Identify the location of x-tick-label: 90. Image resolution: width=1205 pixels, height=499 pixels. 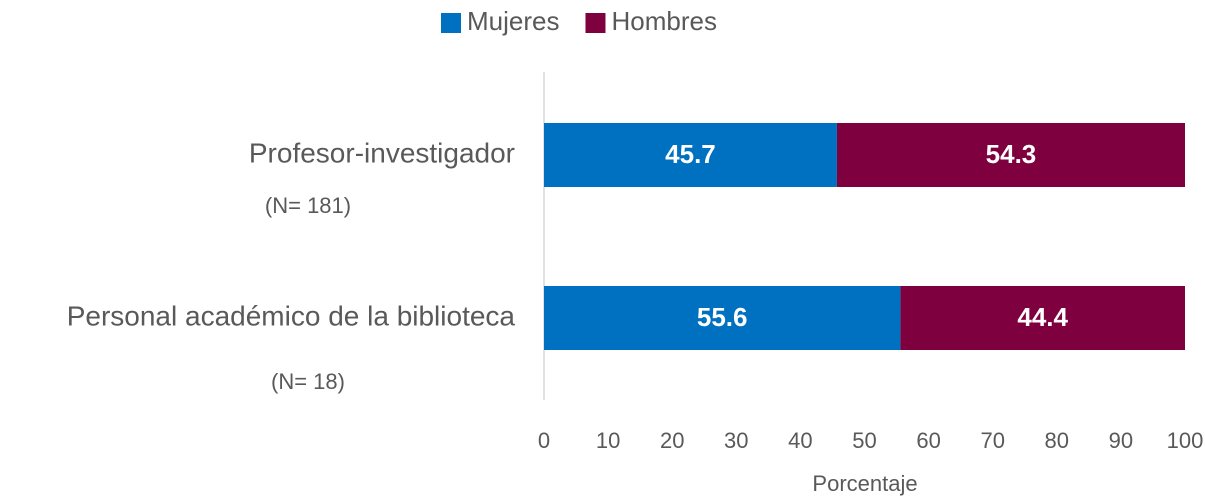
(1121, 440).